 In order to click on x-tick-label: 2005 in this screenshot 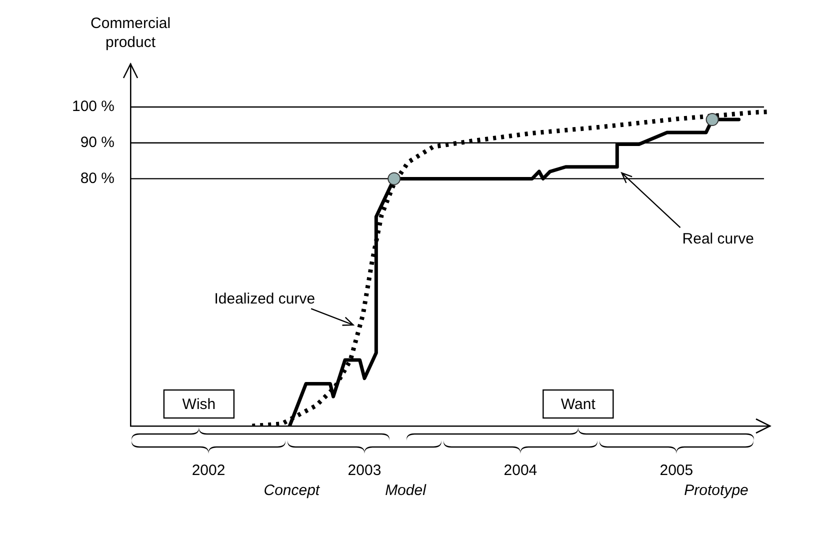, I will do `click(677, 471)`.